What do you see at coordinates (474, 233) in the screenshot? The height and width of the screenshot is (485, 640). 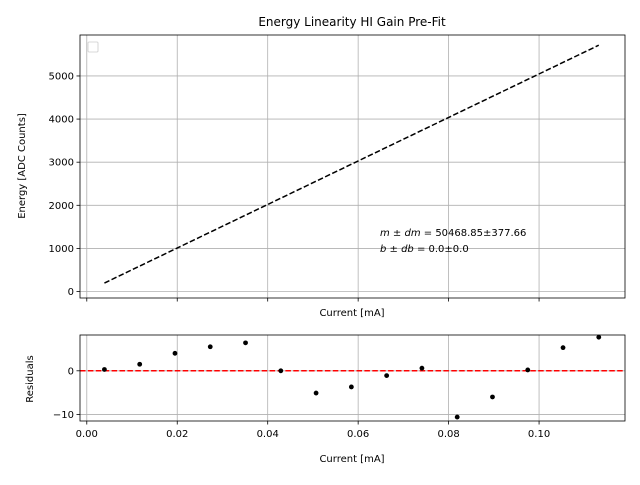 I see `slope-value: = 50468.85±377.66` at bounding box center [474, 233].